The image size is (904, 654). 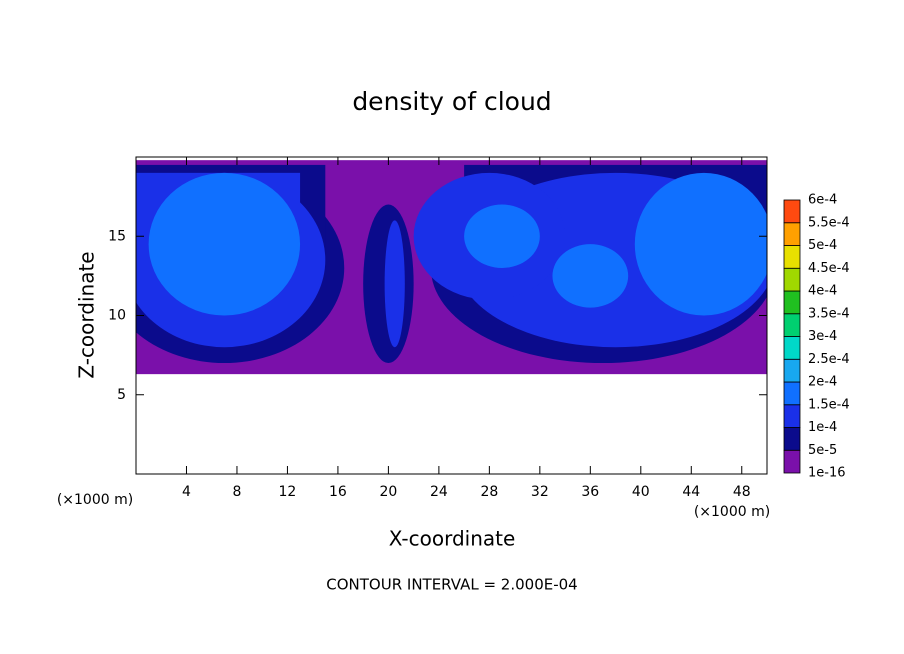 What do you see at coordinates (117, 316) in the screenshot?
I see `y-tick-label: 10` at bounding box center [117, 316].